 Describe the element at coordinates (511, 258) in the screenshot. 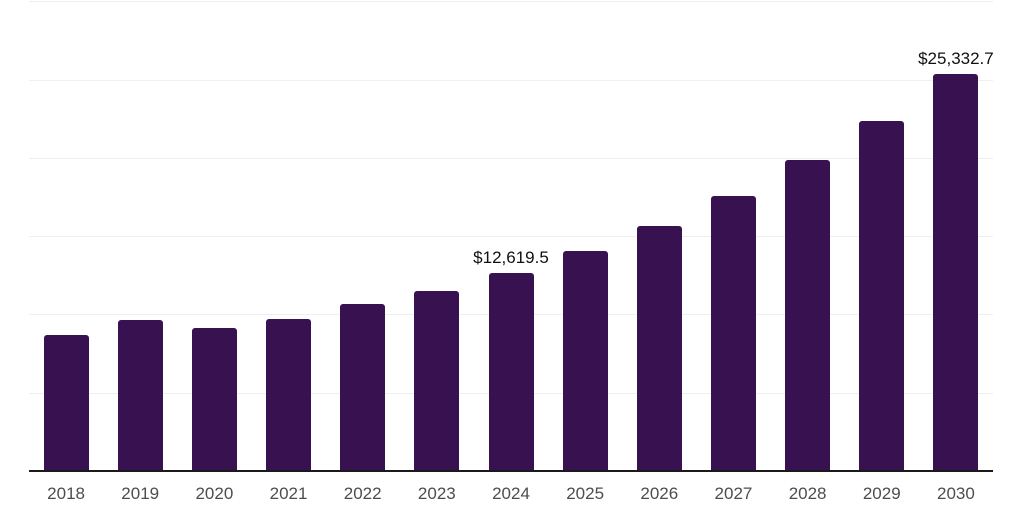

I see `bar-value-label: $12,619.5` at that location.